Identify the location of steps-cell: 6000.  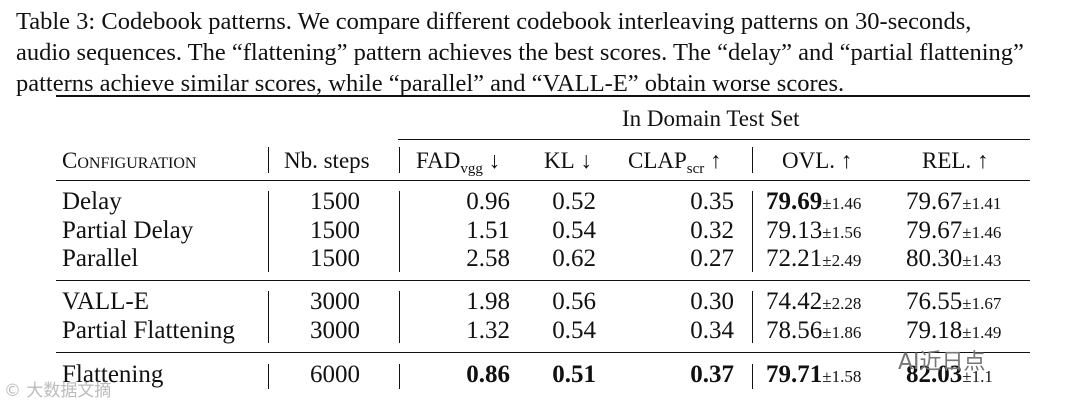
(335, 374).